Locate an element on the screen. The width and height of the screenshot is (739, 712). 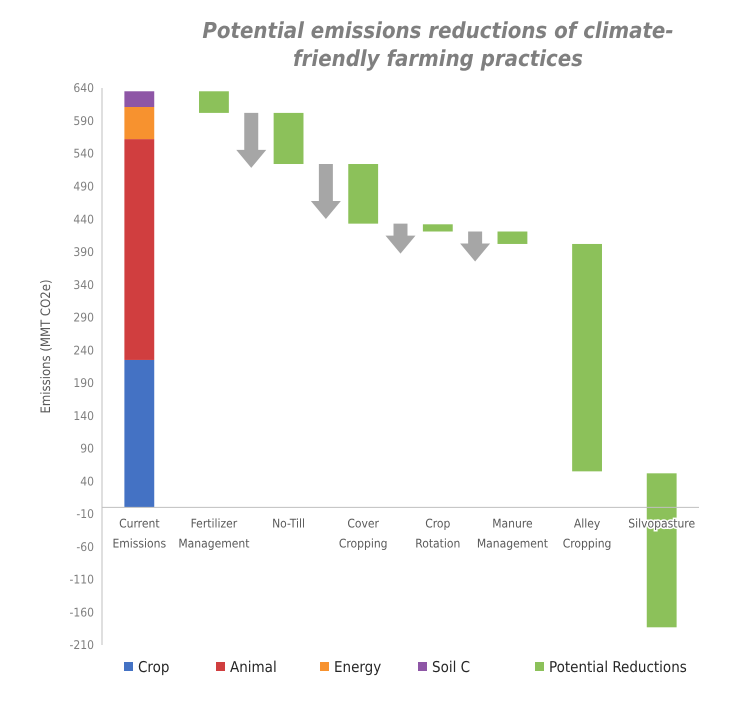
x-tick-label: Alley Cropping is located at coordinates (587, 533).